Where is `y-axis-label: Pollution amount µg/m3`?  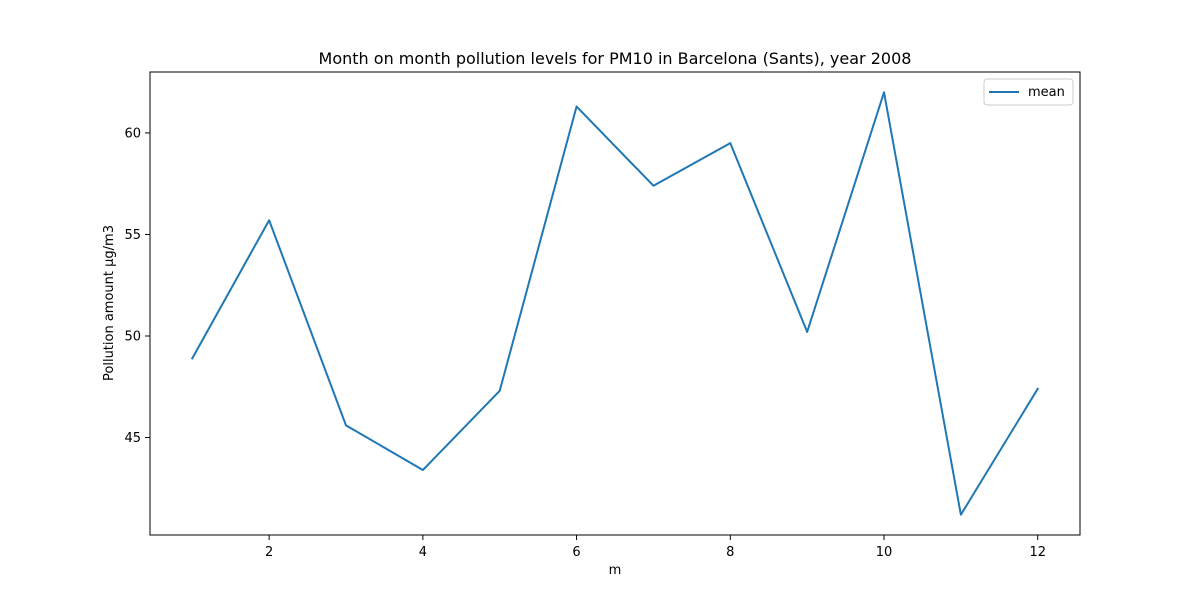 y-axis-label: Pollution amount µg/m3 is located at coordinates (109, 303).